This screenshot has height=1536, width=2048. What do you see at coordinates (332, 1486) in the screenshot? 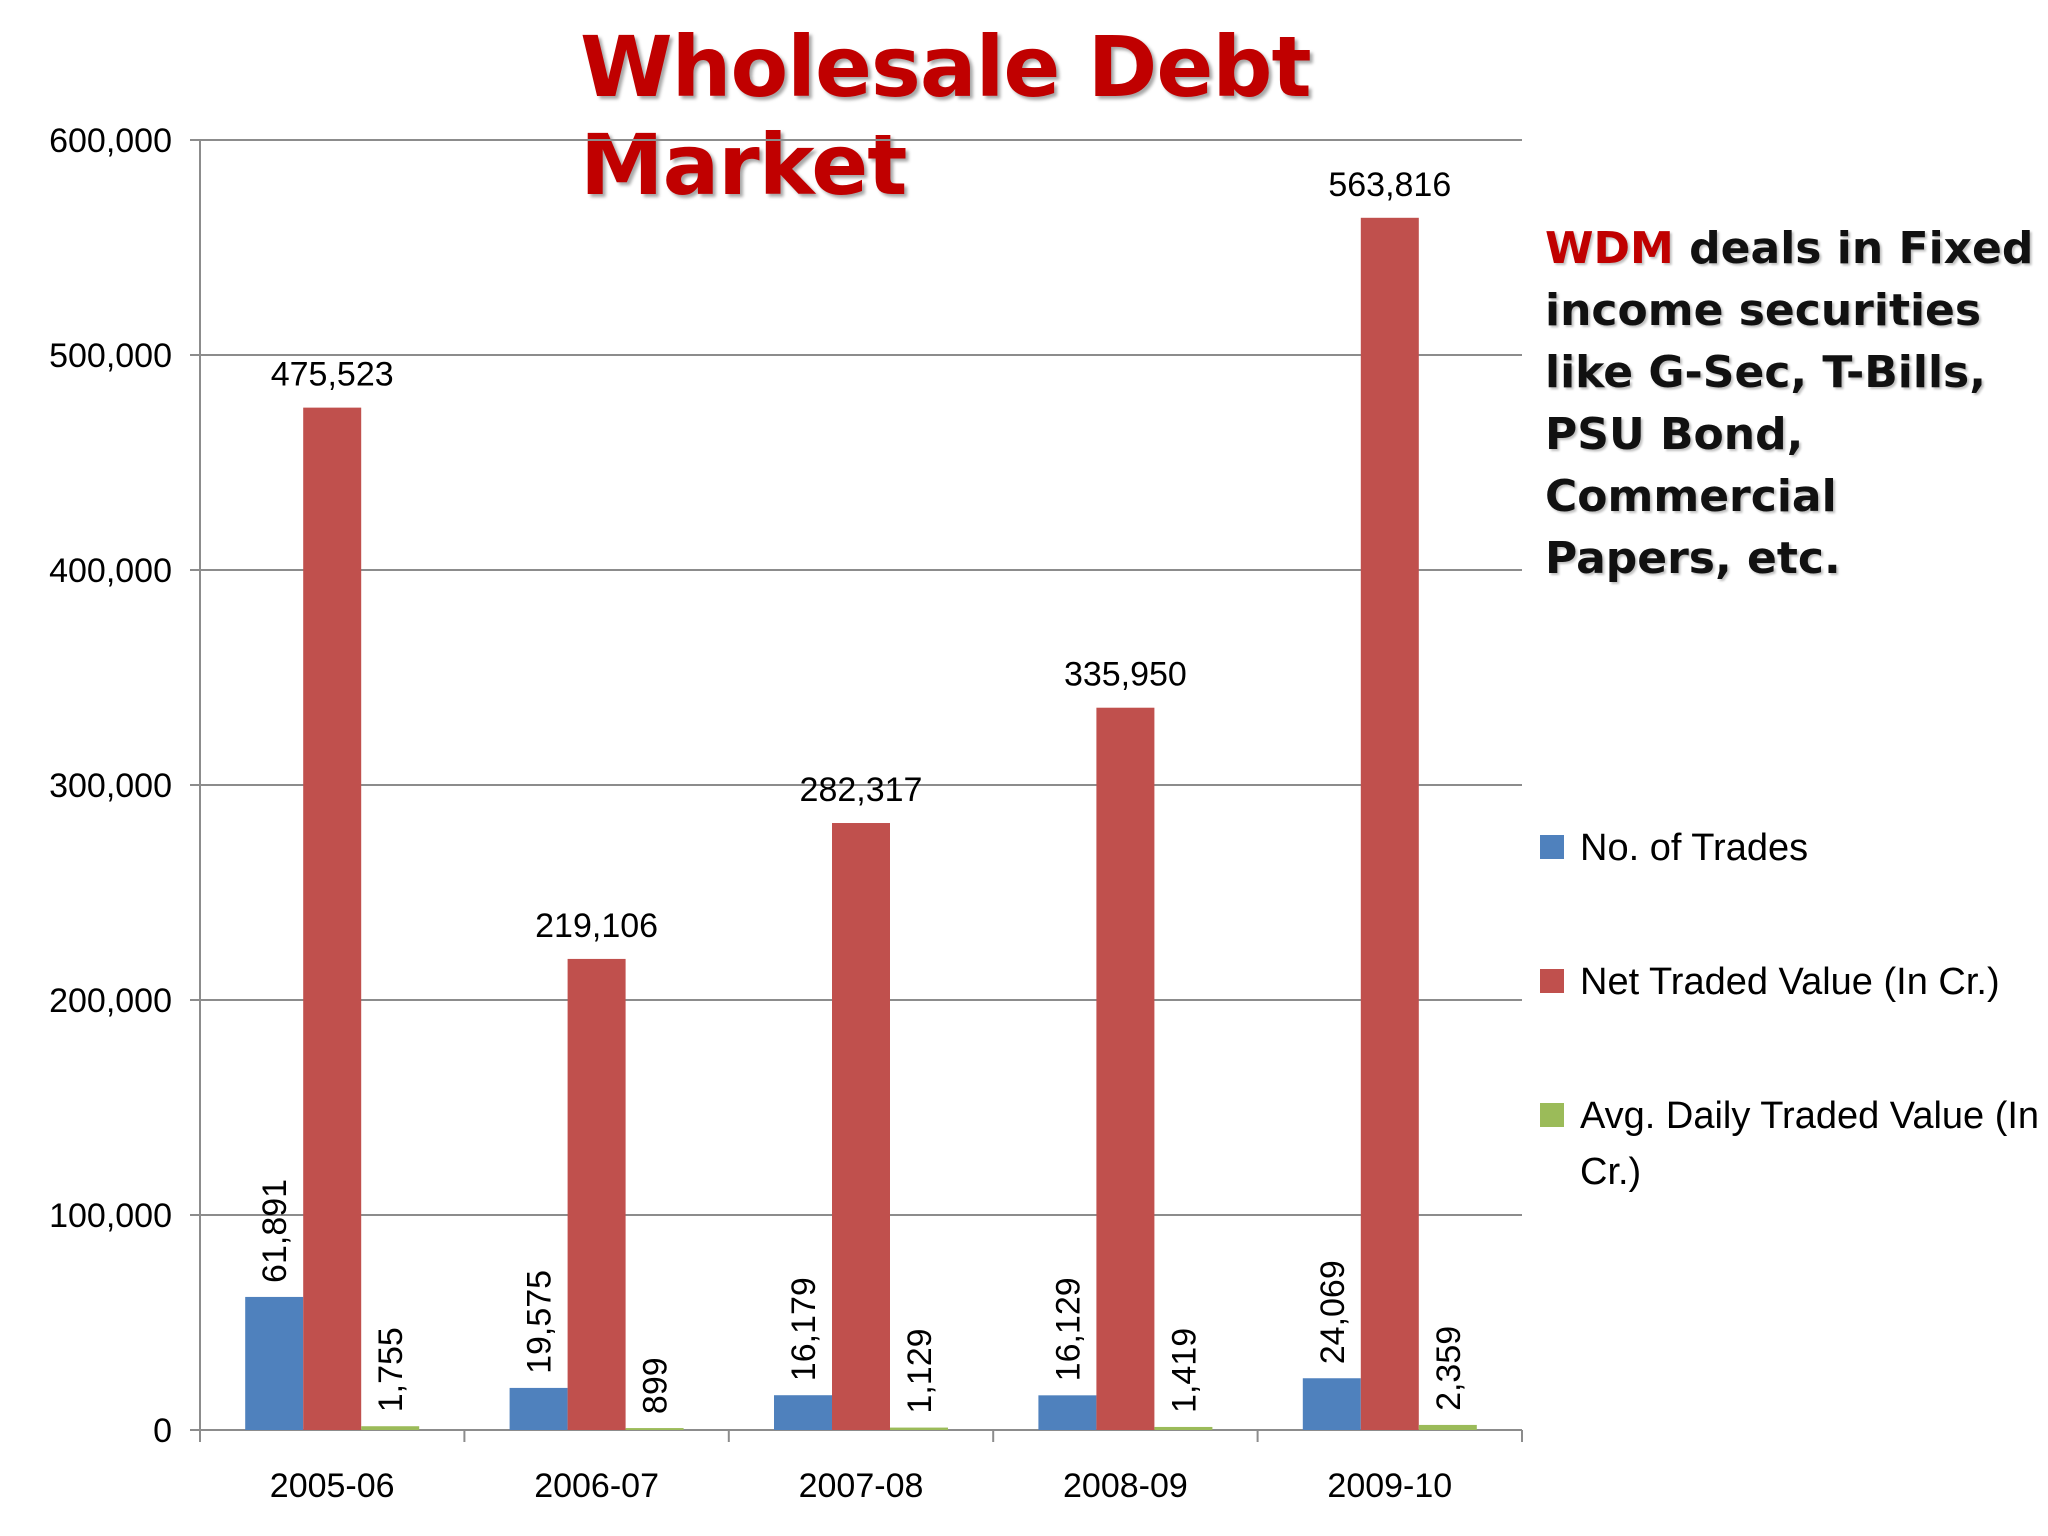
I see `x-tick-label: 2005-06` at bounding box center [332, 1486].